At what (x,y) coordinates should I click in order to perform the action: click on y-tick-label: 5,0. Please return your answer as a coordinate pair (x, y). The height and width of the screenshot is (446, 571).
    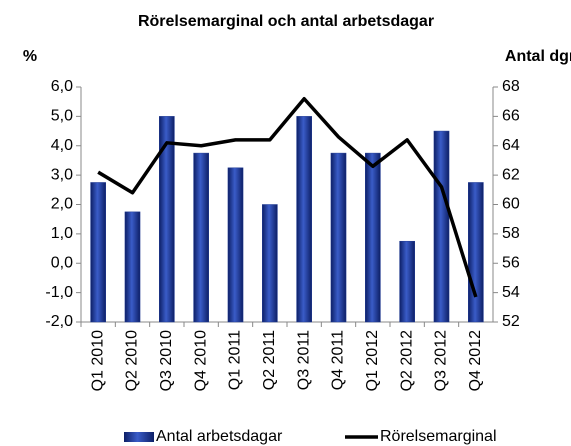
    Looking at the image, I should click on (62, 116).